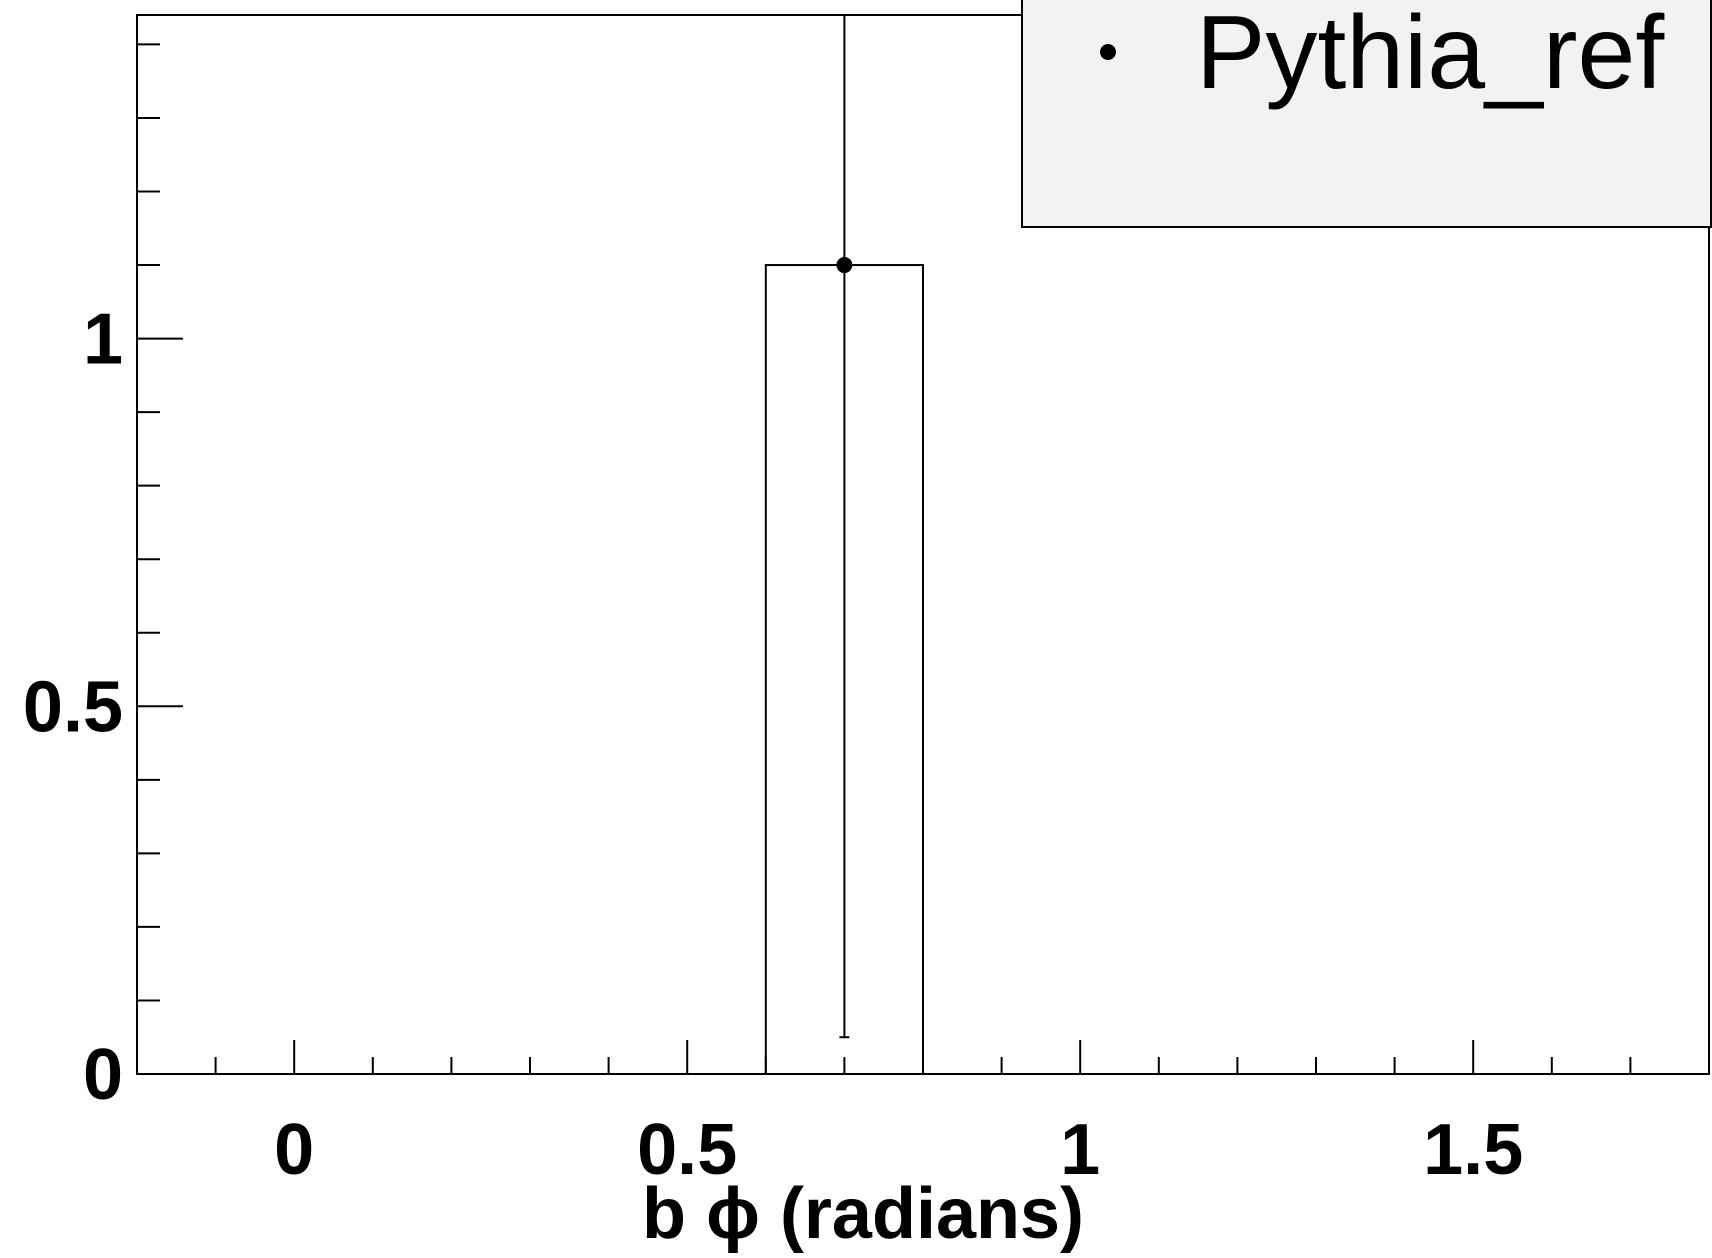 Image resolution: width=1712 pixels, height=1258 pixels. I want to click on legend-box, so click(1366, 114).